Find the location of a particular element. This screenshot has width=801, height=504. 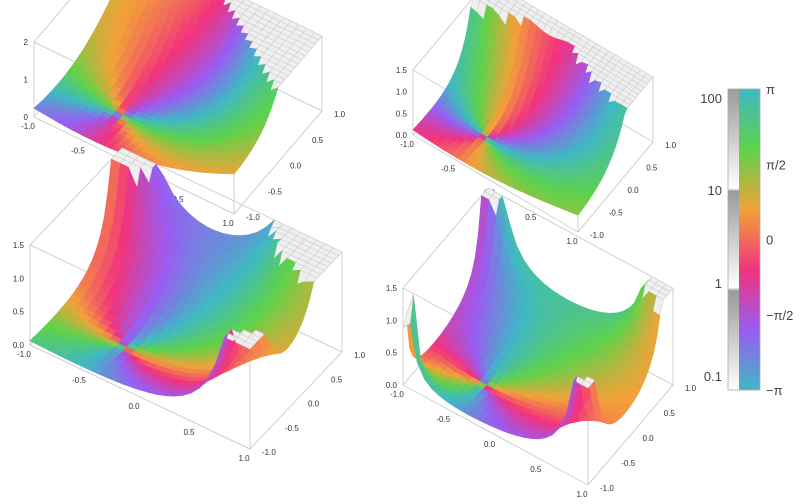

z-tick-label: 2 is located at coordinates (26, 42).